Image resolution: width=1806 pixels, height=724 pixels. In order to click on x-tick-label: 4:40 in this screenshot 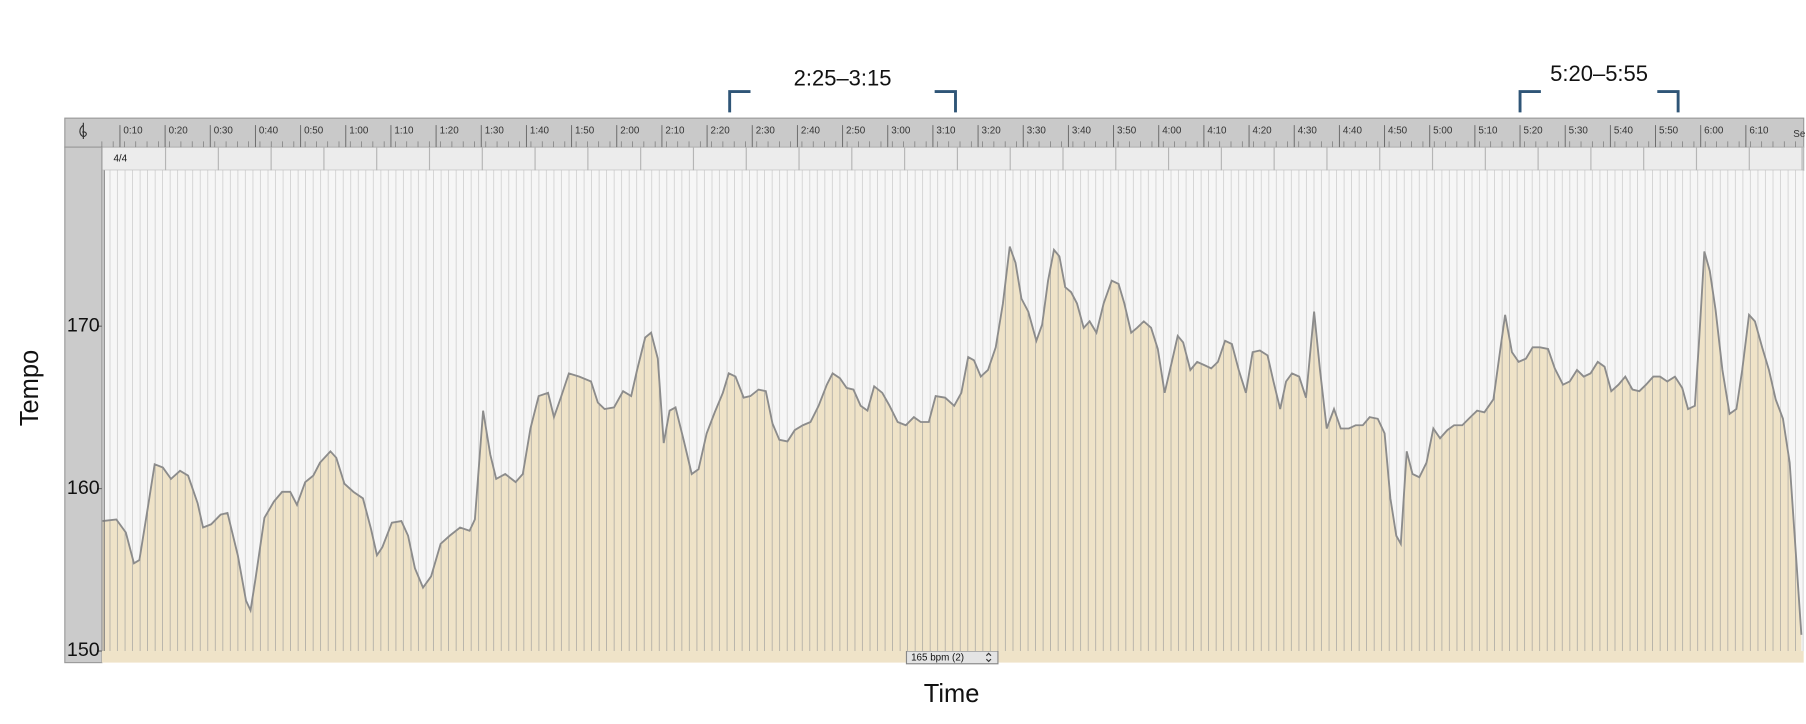, I will do `click(1353, 130)`.